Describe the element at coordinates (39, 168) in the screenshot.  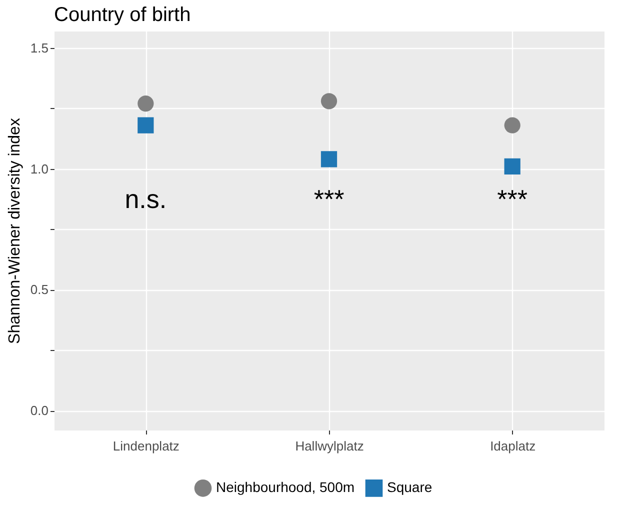
I see `y-tick-label: 1.0` at that location.